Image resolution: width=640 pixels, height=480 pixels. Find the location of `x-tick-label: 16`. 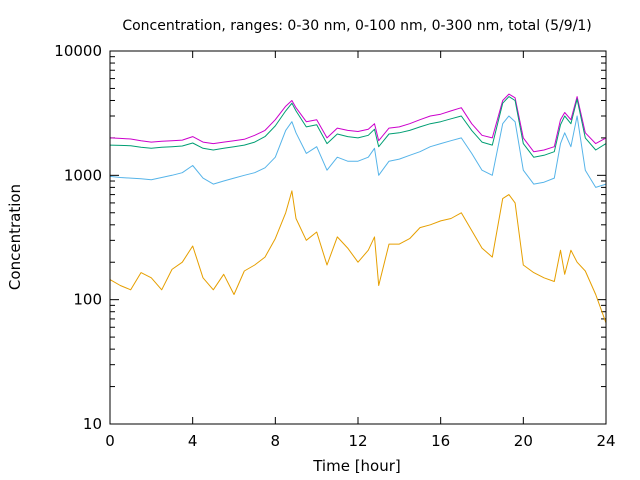

x-tick-label: 16 is located at coordinates (440, 441).